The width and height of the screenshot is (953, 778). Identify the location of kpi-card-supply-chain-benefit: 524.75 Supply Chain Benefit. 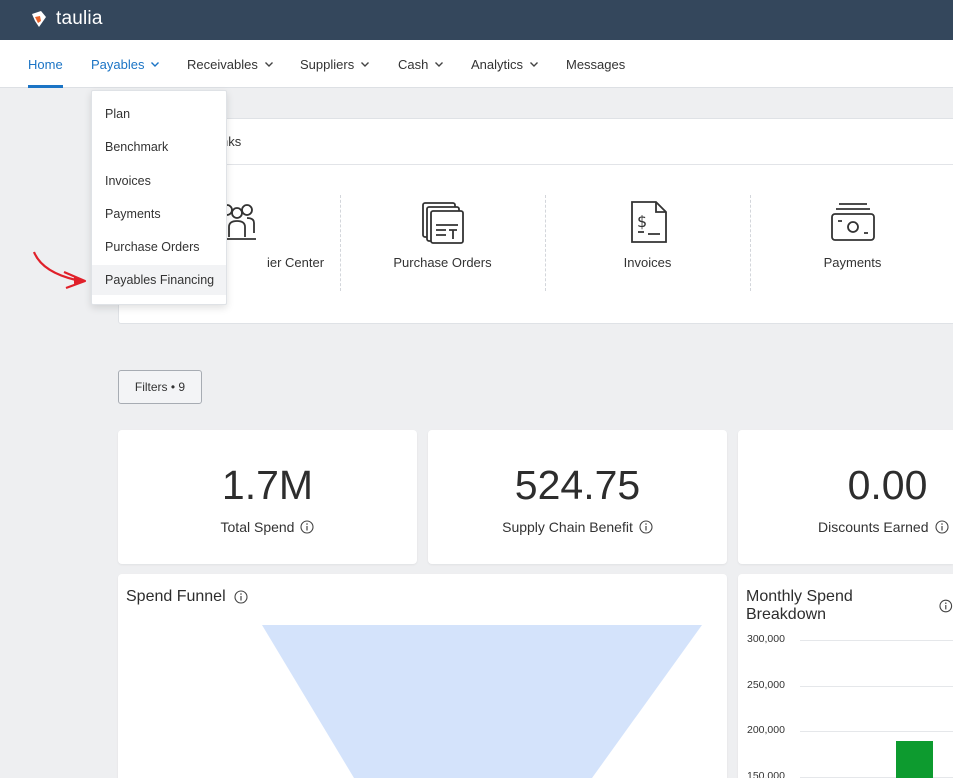
(577, 497).